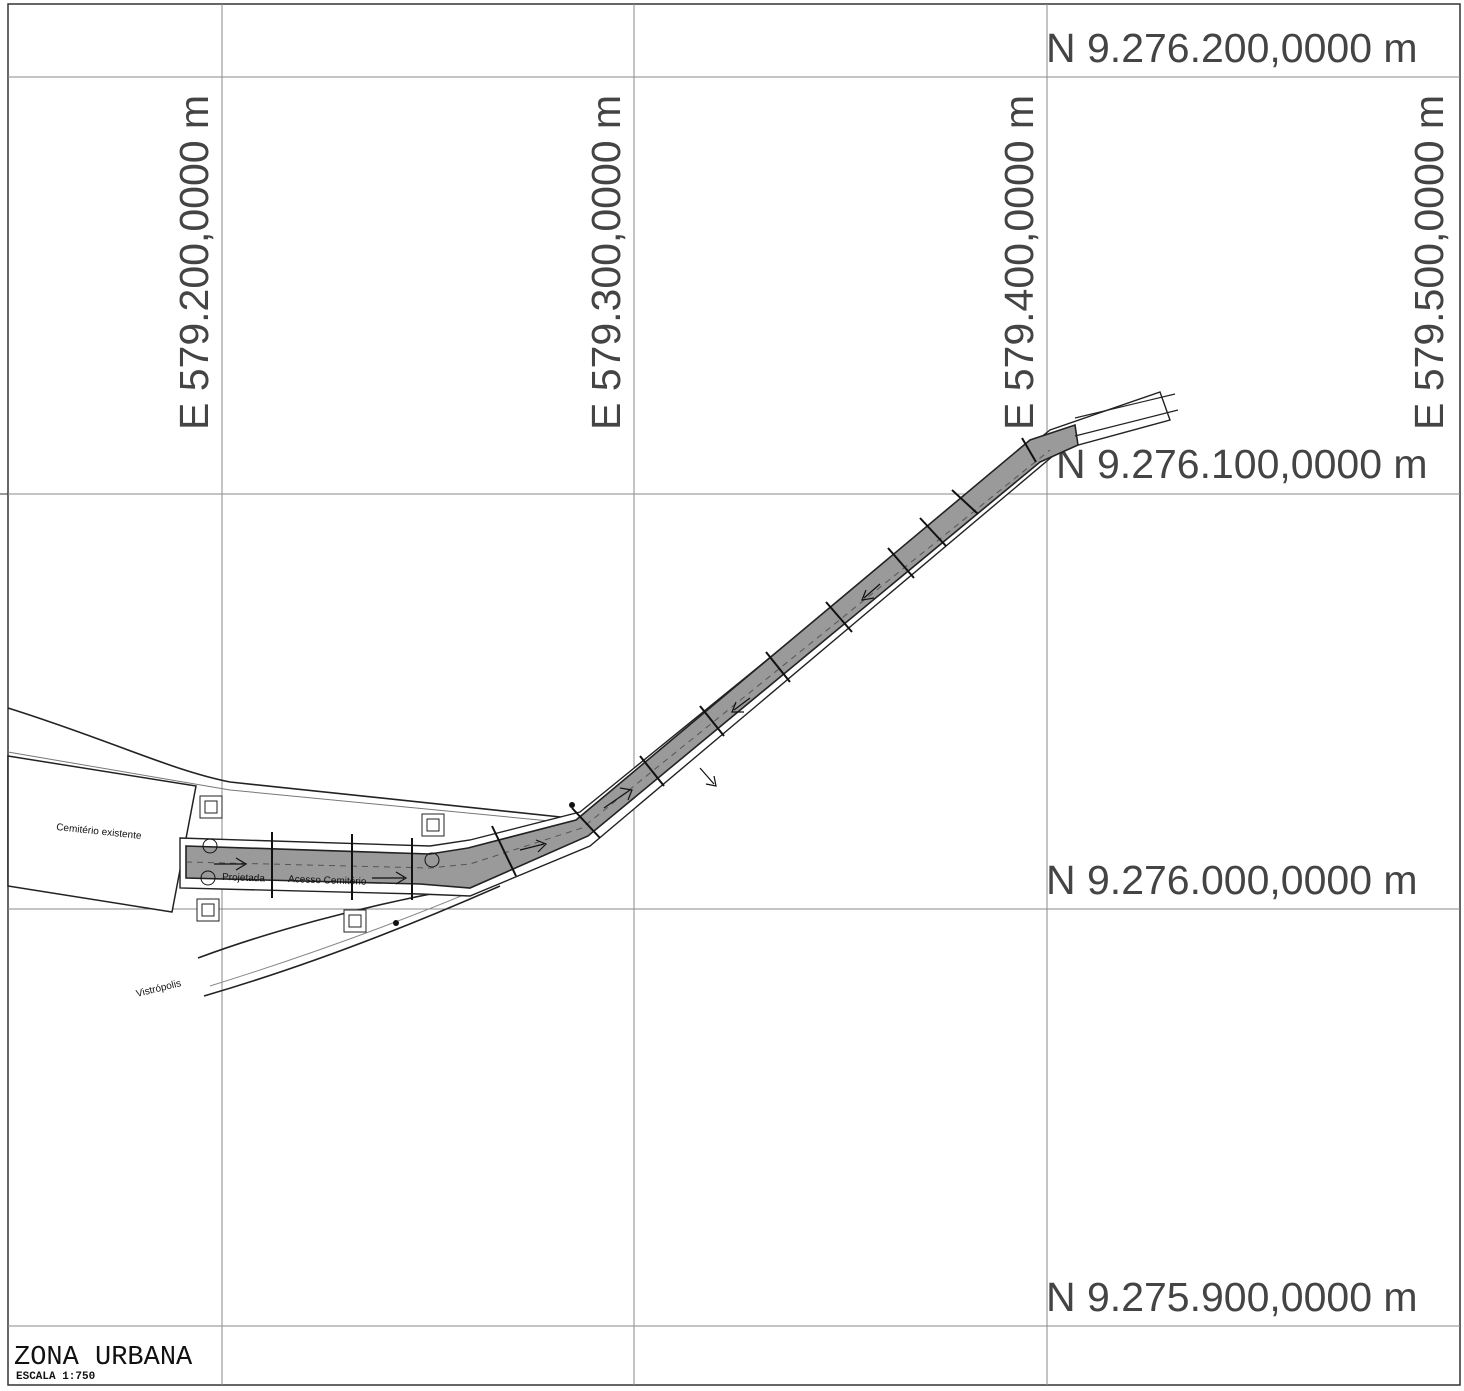 The width and height of the screenshot is (1464, 1391). Describe the element at coordinates (320, 862) in the screenshot. I see `edge-markers` at that location.